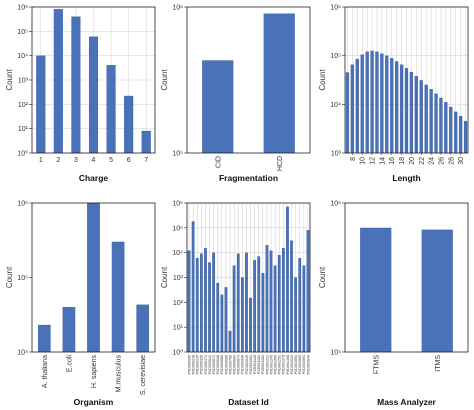 Image resolution: width=474 pixels, height=410 pixels. Describe the element at coordinates (69, 364) in the screenshot. I see `x-tick-label: E.coli` at that location.